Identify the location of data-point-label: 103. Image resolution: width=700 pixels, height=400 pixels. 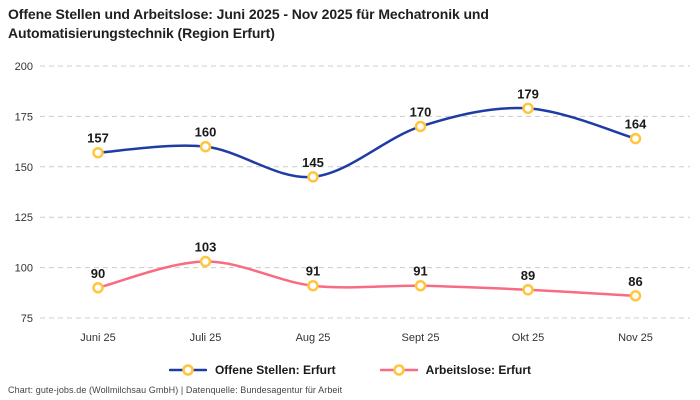
(206, 247).